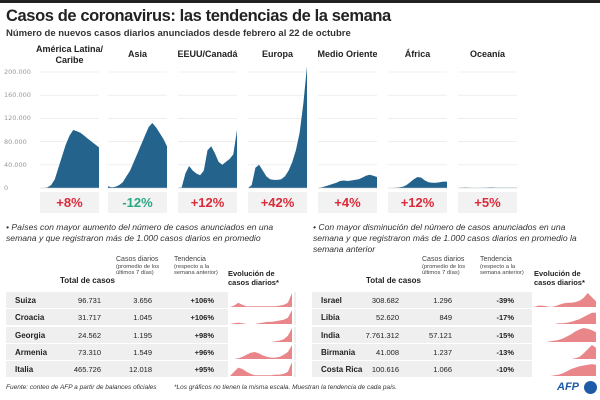 The width and height of the screenshot is (600, 400). I want to click on afp-logo-dot, so click(590, 387).